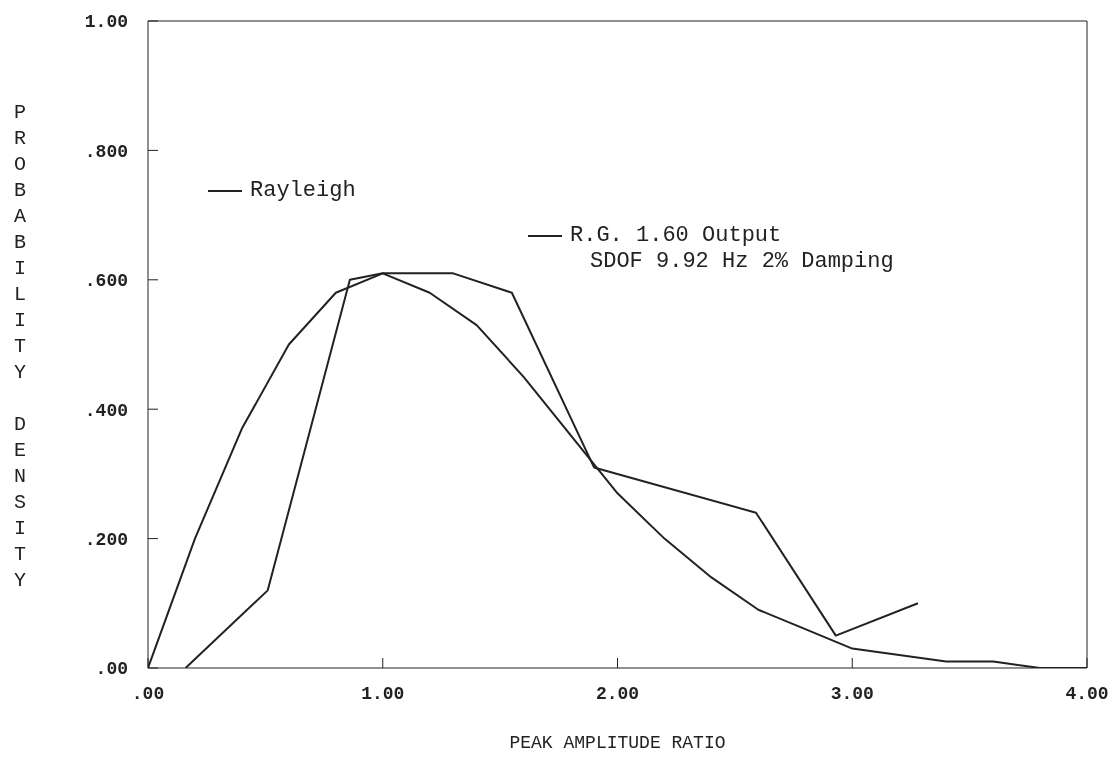 This screenshot has width=1118, height=780. What do you see at coordinates (111, 669) in the screenshot?
I see `y-tick-label: .00` at bounding box center [111, 669].